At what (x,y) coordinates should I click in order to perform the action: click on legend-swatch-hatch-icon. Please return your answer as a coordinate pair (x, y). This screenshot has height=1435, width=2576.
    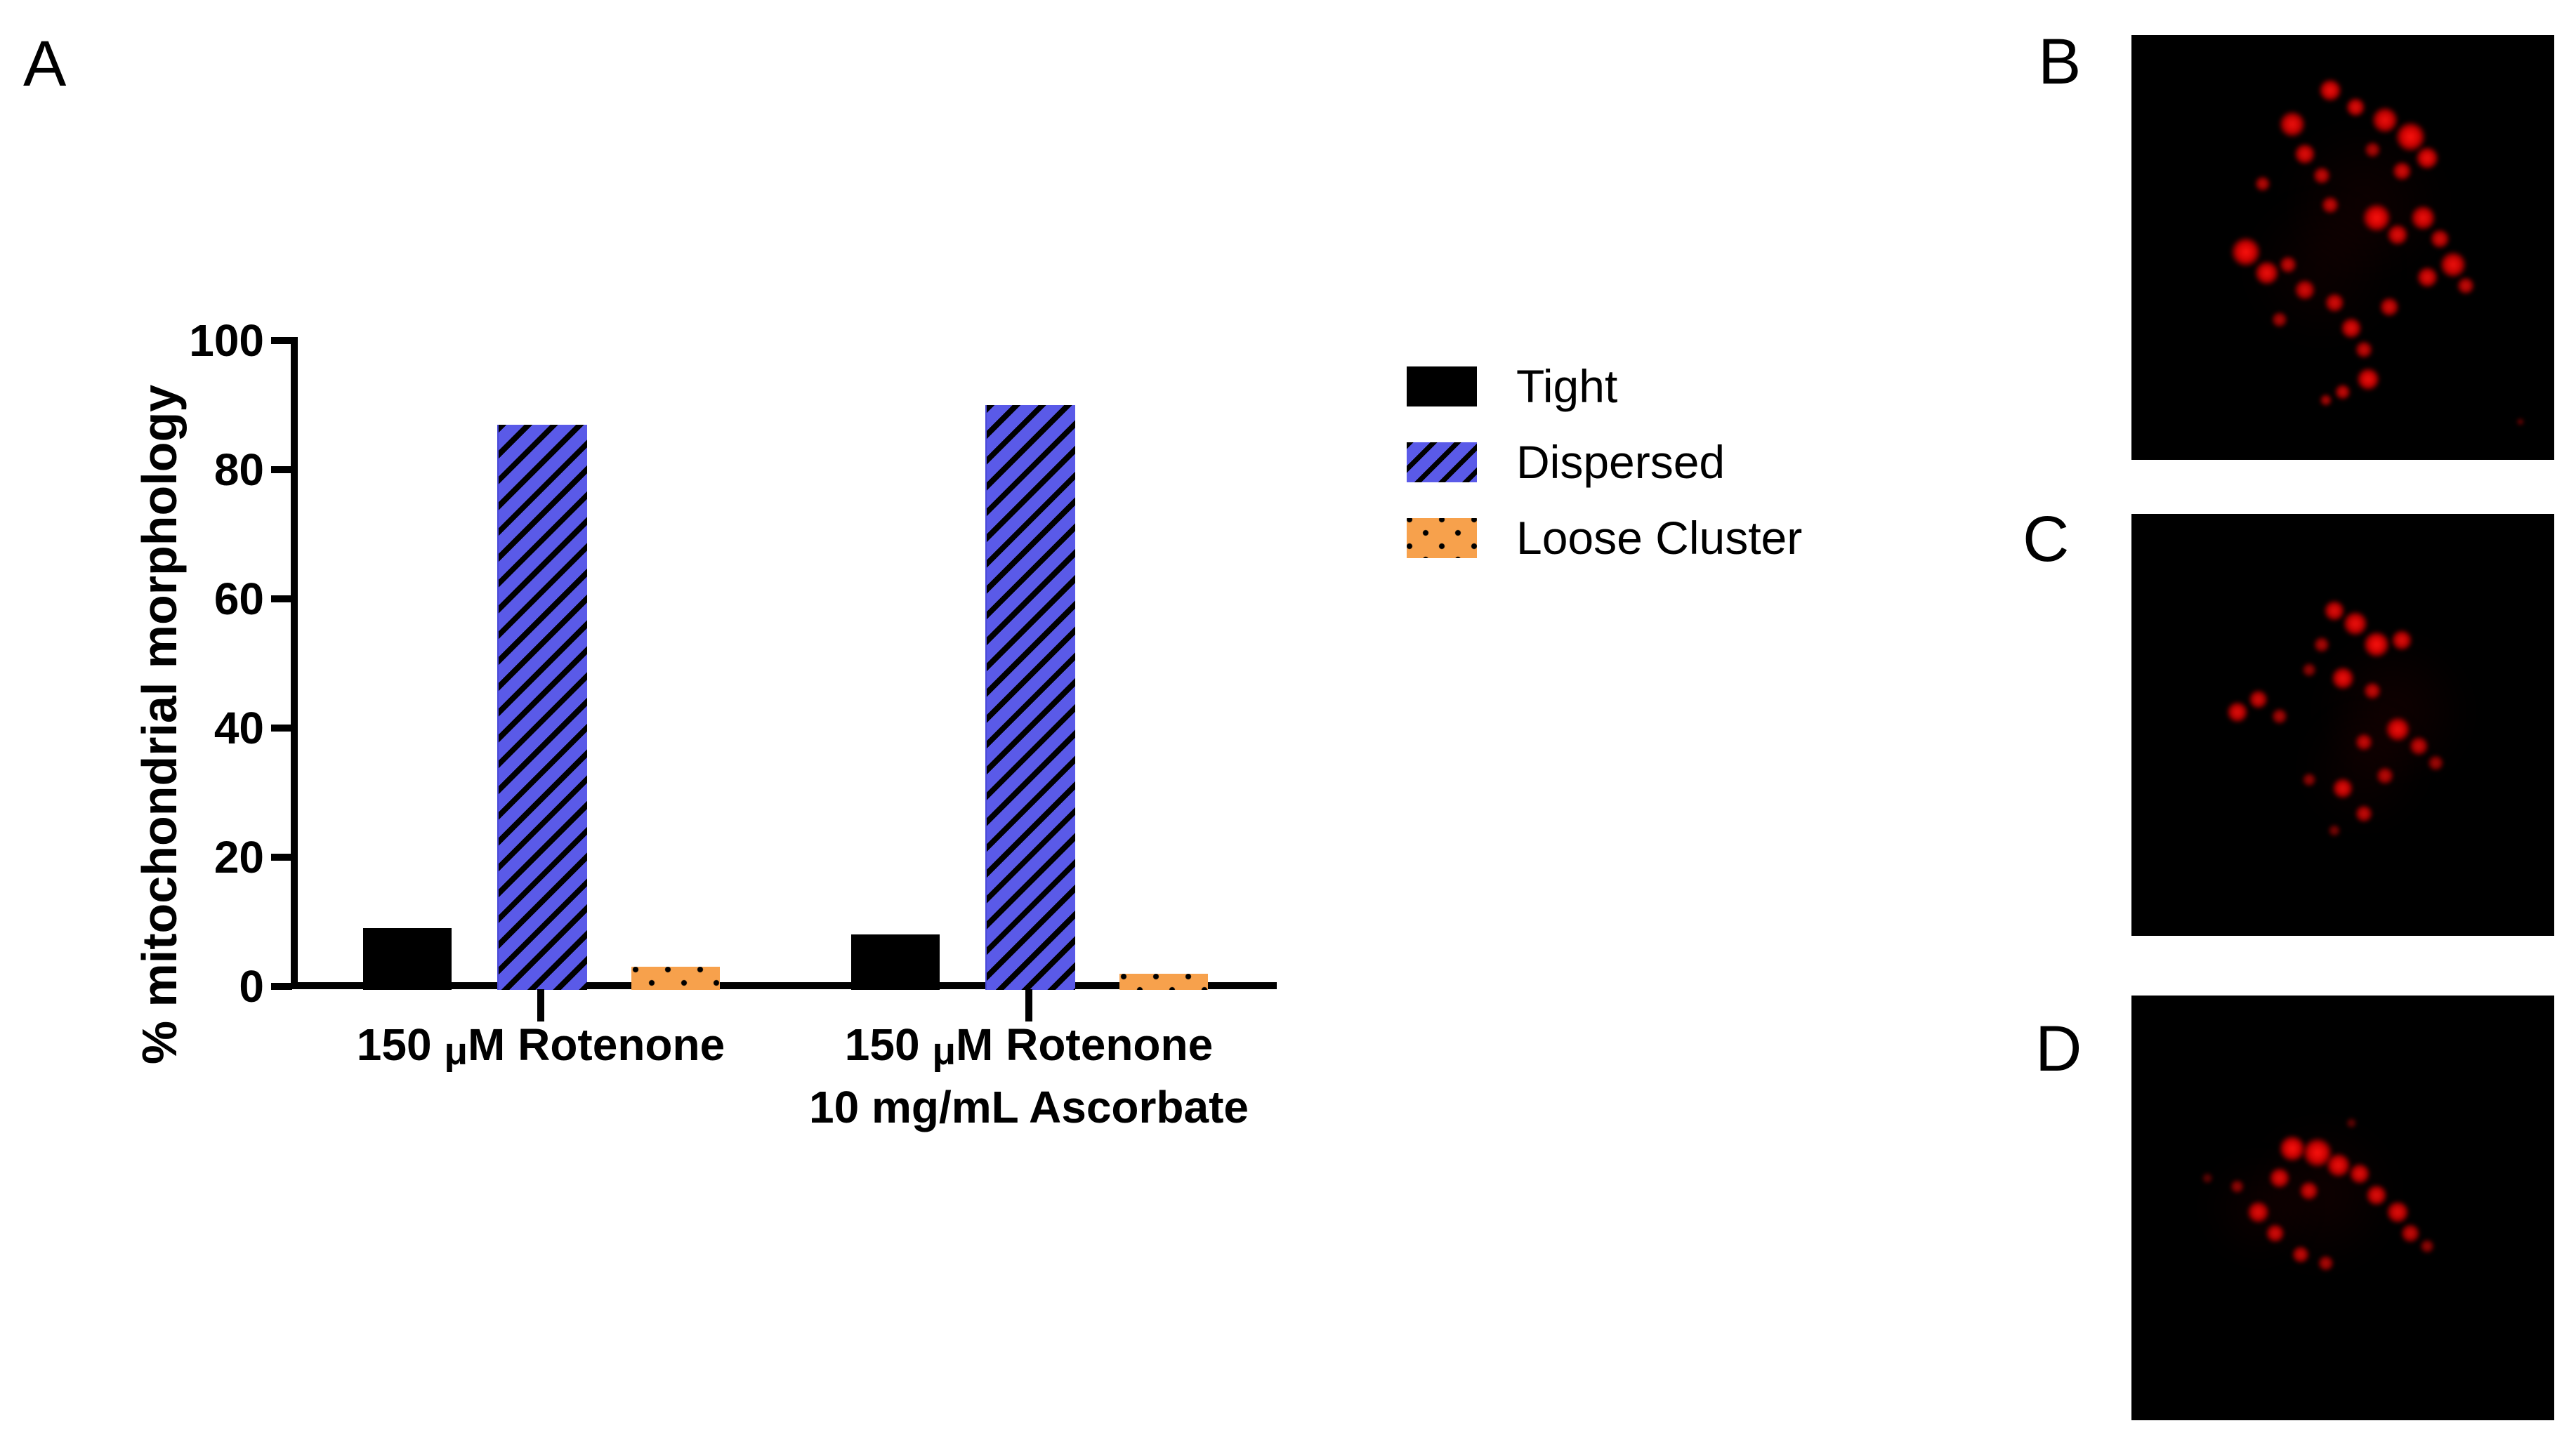
    Looking at the image, I should click on (1442, 462).